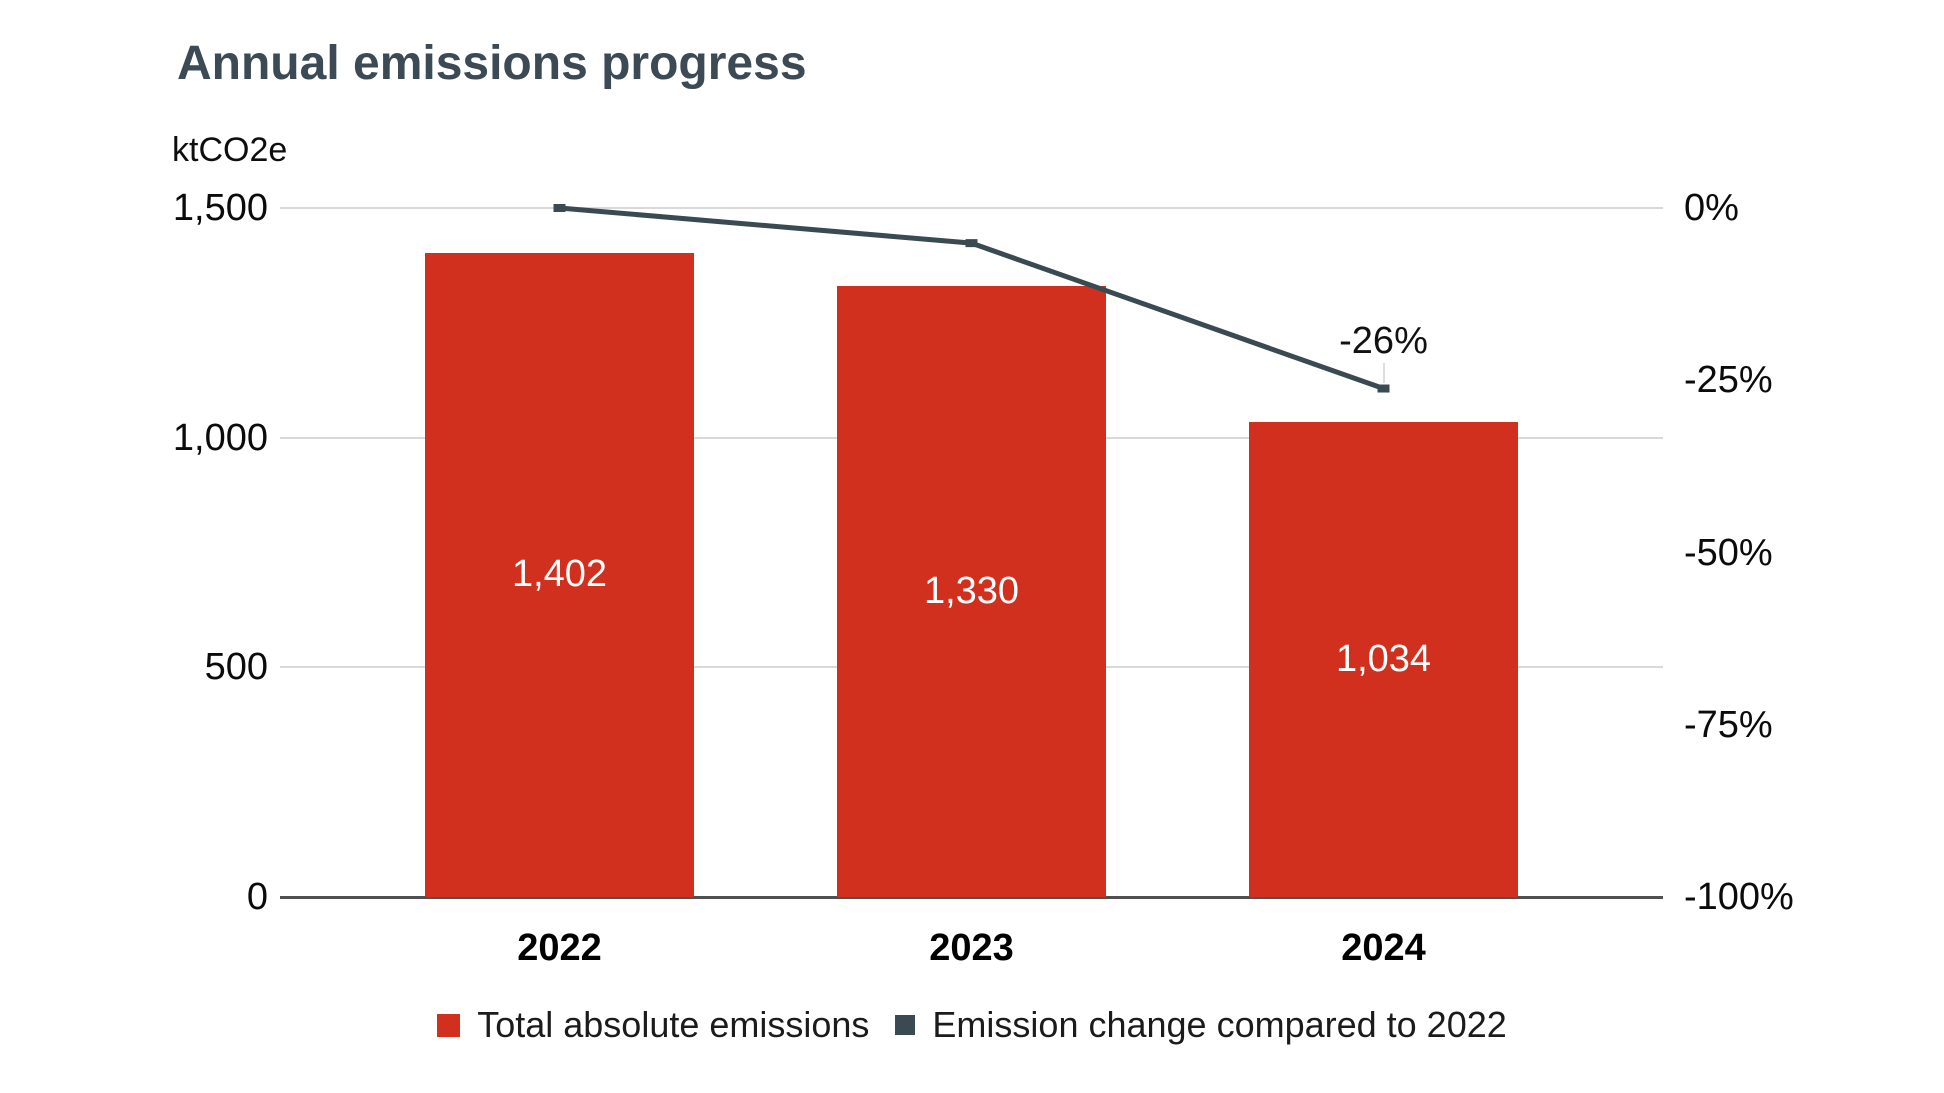 The height and width of the screenshot is (1093, 1944). I want to click on left-axis-tick-label: 1,000, so click(220, 437).